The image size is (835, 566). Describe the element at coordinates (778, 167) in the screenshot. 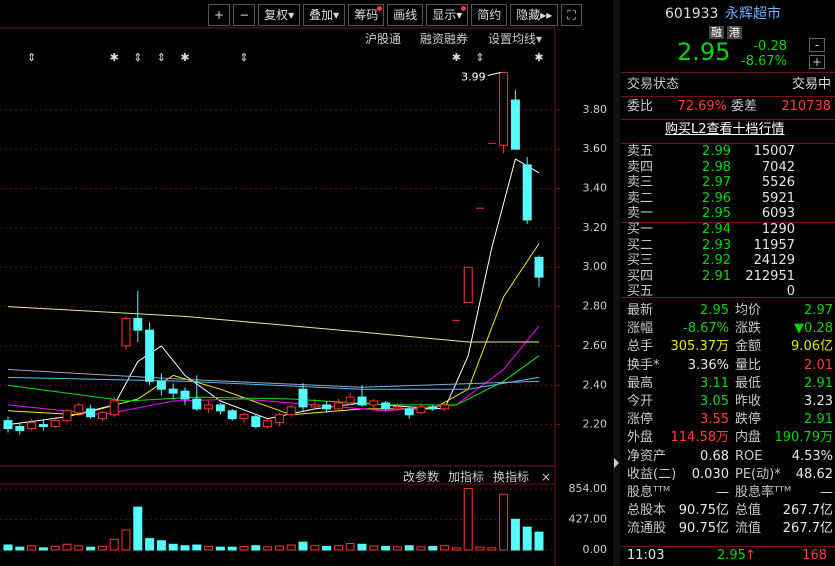

I see `book-volume: 7042` at that location.